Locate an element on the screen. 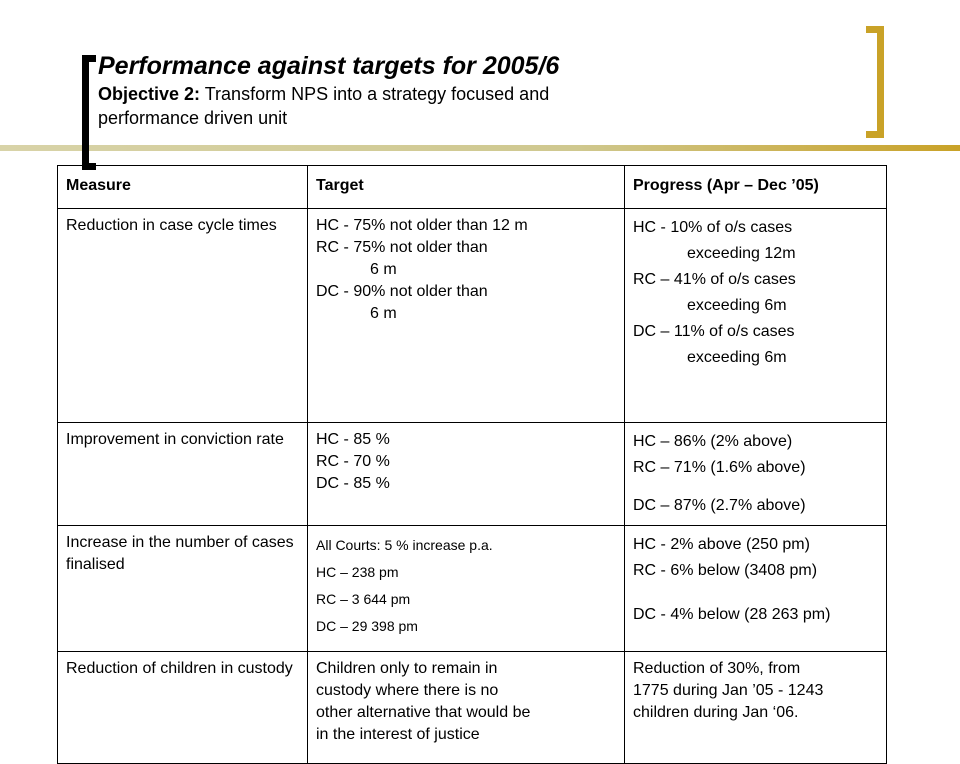 This screenshot has width=960, height=764. target-line: RC – 3 644 pm is located at coordinates (363, 599).